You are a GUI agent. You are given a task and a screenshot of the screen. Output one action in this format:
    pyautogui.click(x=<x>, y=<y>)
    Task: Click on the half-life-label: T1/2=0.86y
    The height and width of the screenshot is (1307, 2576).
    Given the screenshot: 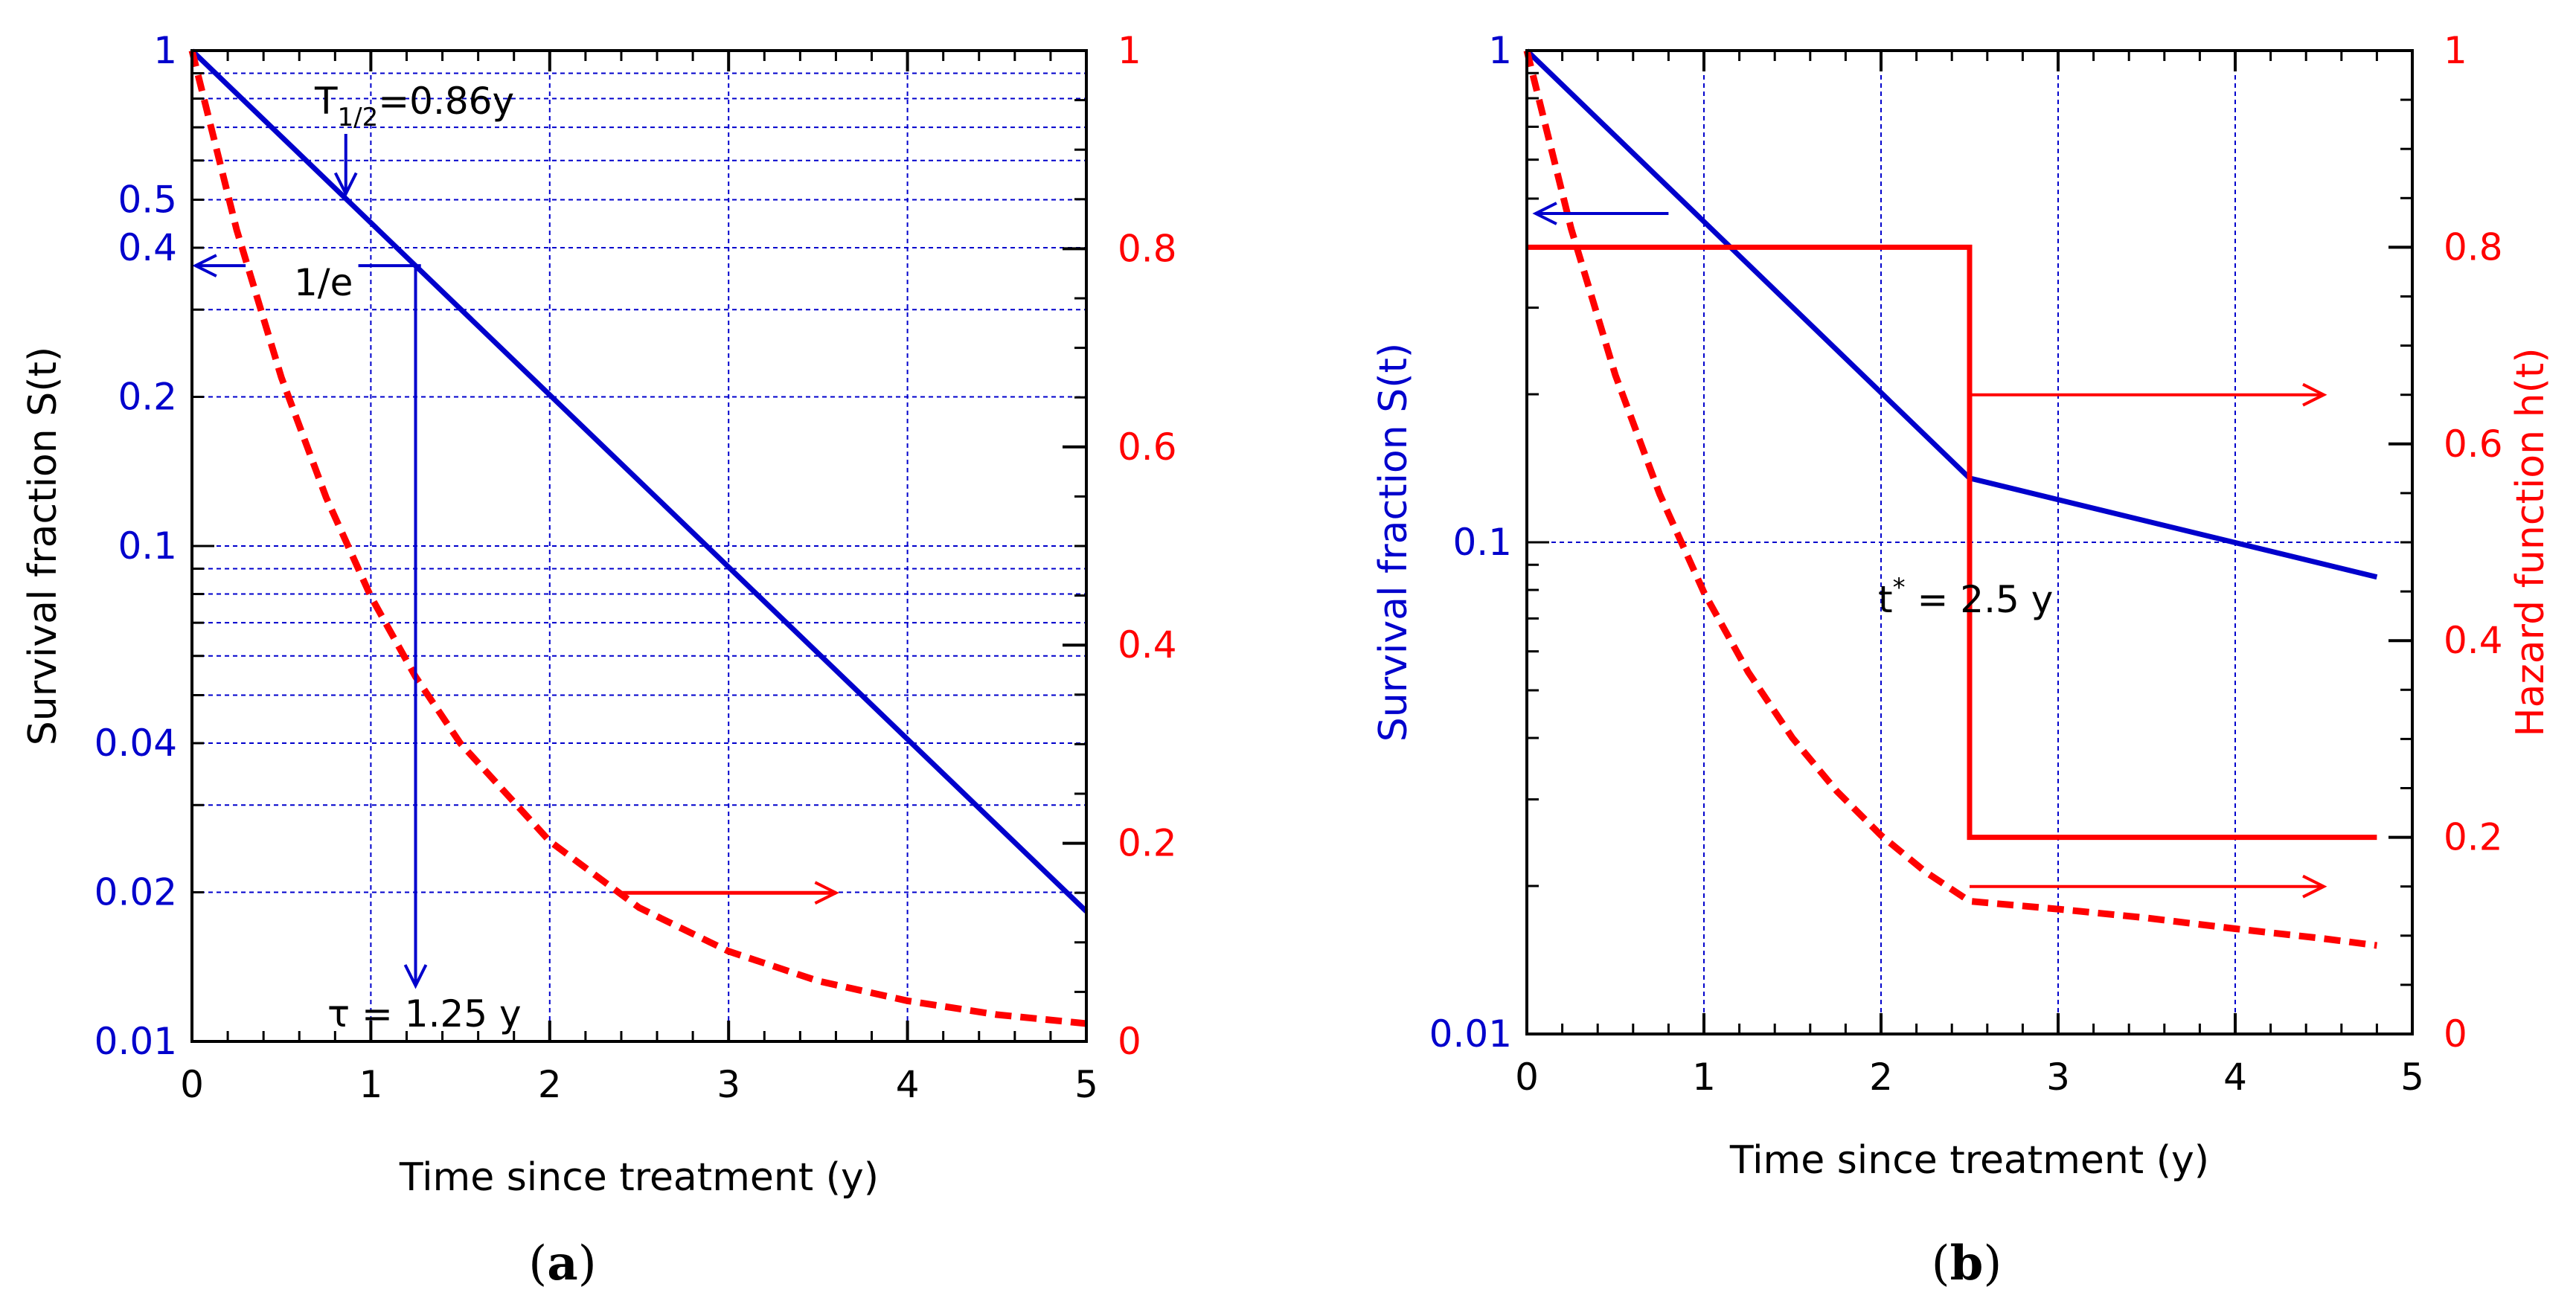 What is the action you would take?
    pyautogui.click(x=414, y=106)
    